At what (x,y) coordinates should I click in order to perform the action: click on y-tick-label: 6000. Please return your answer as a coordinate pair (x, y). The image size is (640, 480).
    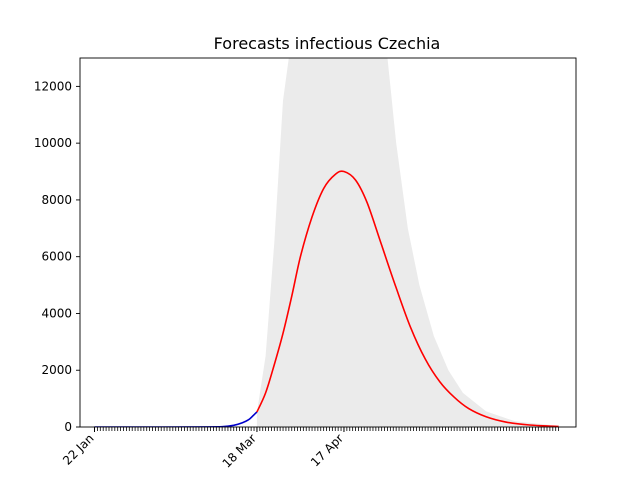
    Looking at the image, I should click on (56, 257).